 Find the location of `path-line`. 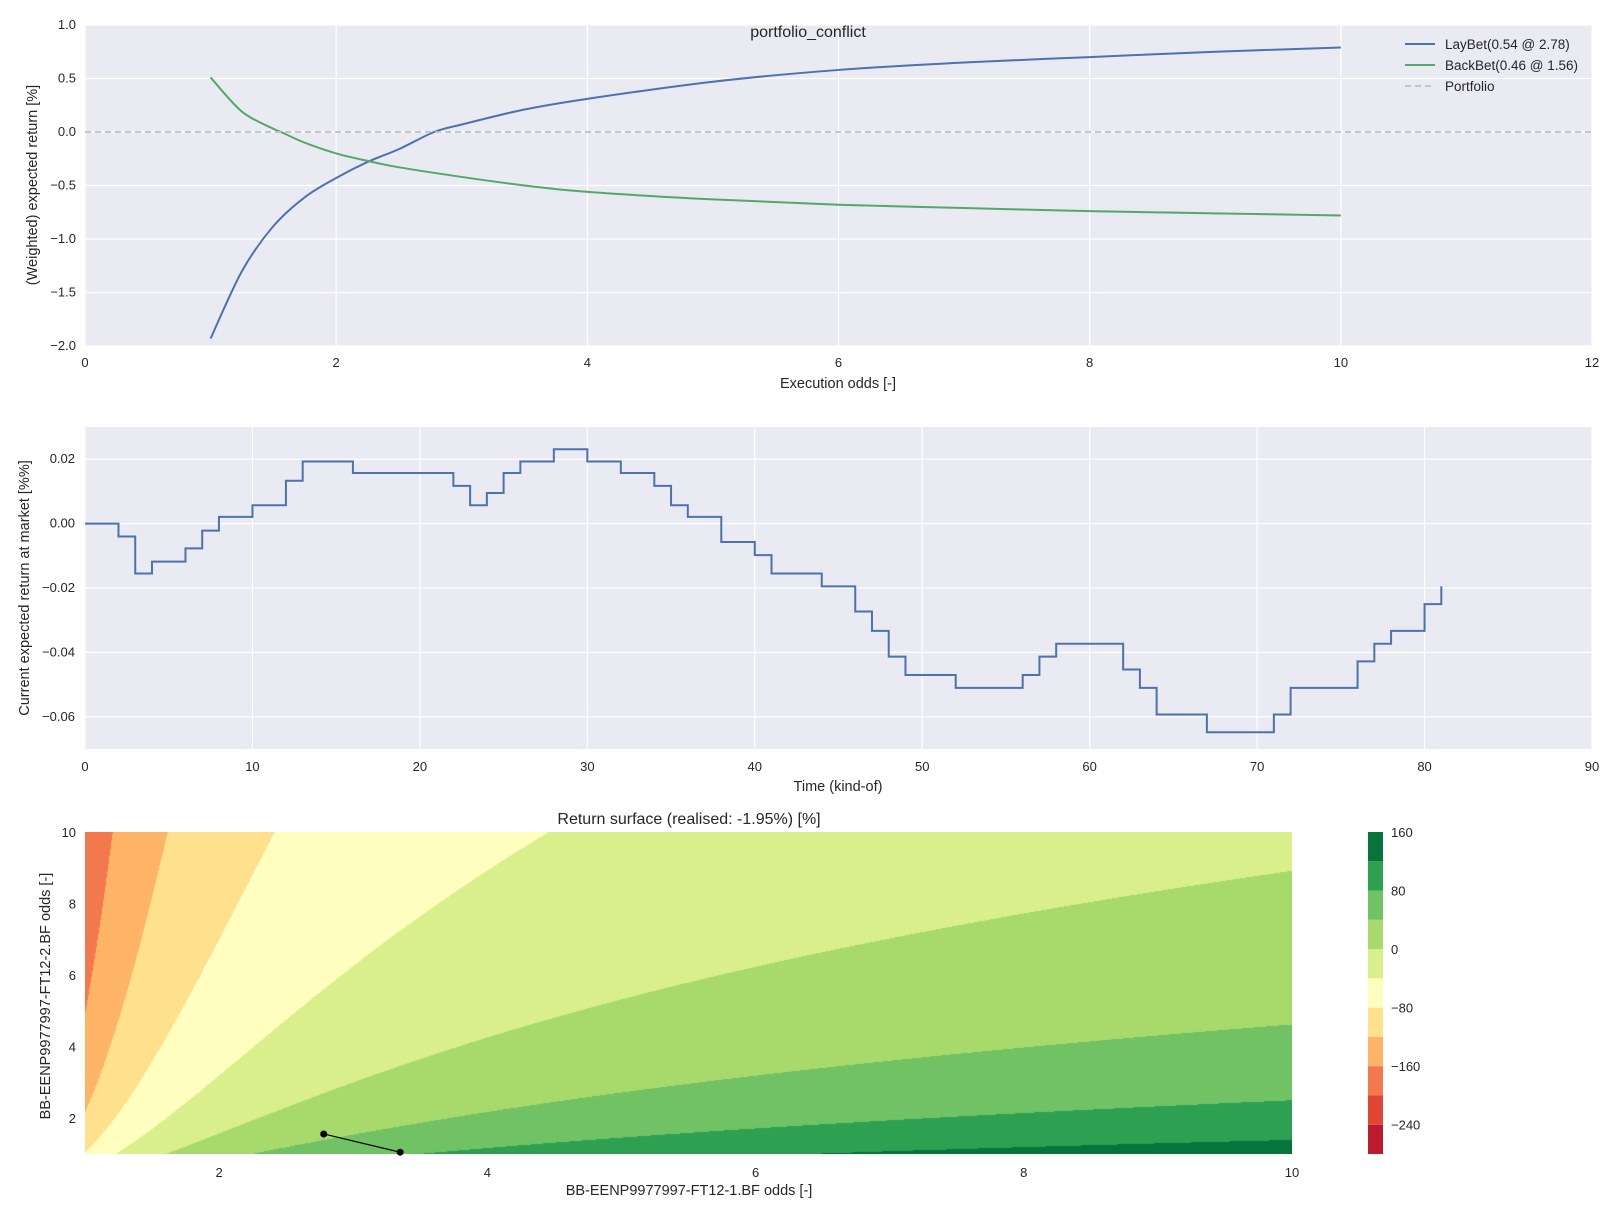

path-line is located at coordinates (362, 1143).